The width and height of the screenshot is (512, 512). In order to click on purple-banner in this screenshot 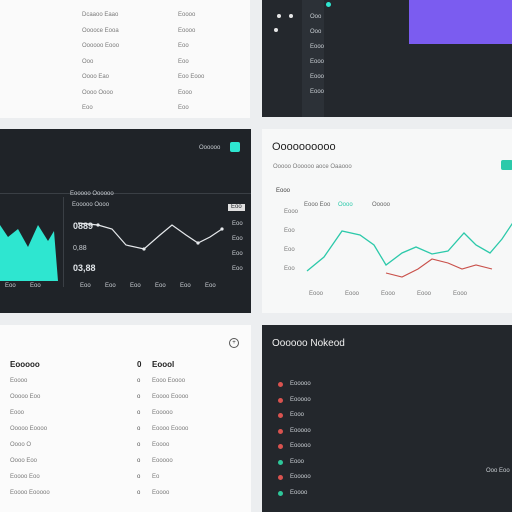, I will do `click(460, 22)`.